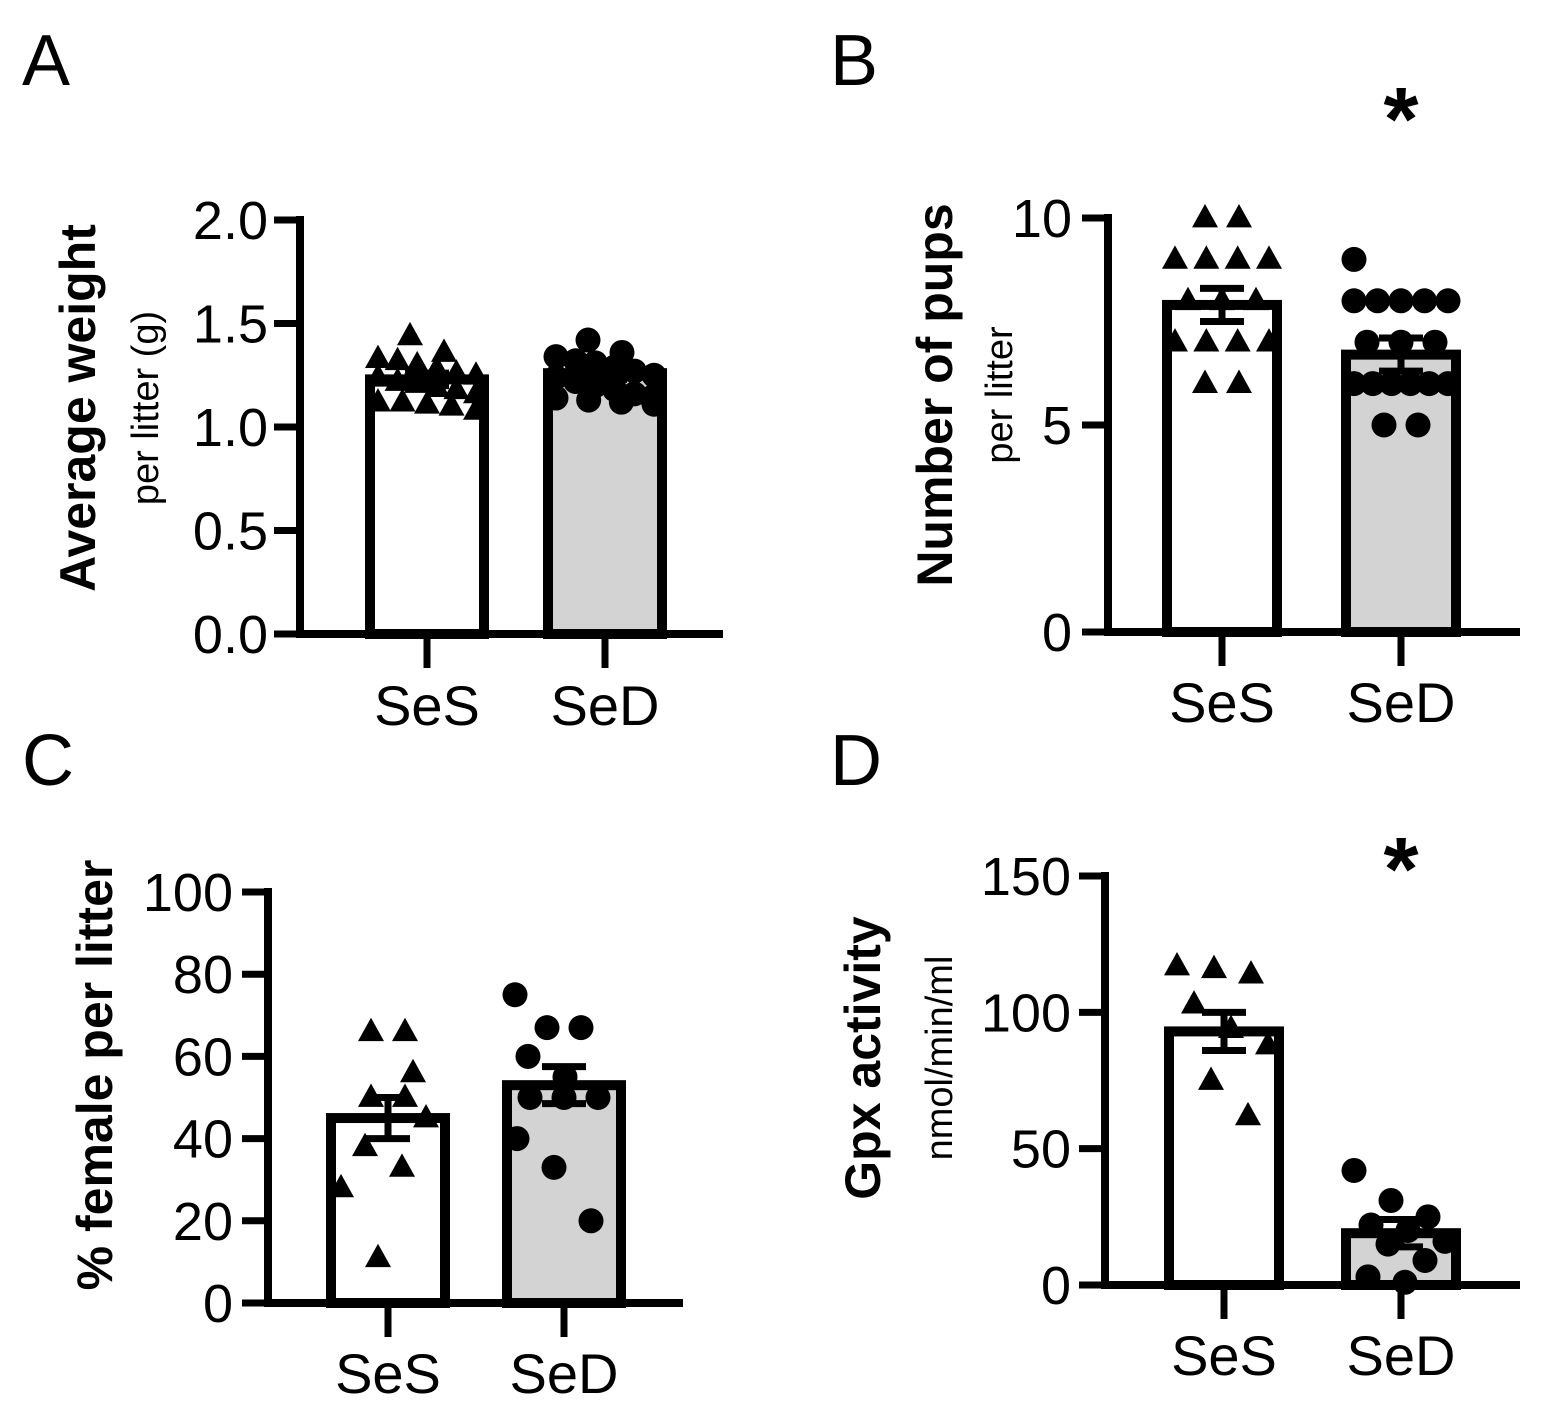 The image size is (1563, 1419). I want to click on panel-letter: C, so click(48, 761).